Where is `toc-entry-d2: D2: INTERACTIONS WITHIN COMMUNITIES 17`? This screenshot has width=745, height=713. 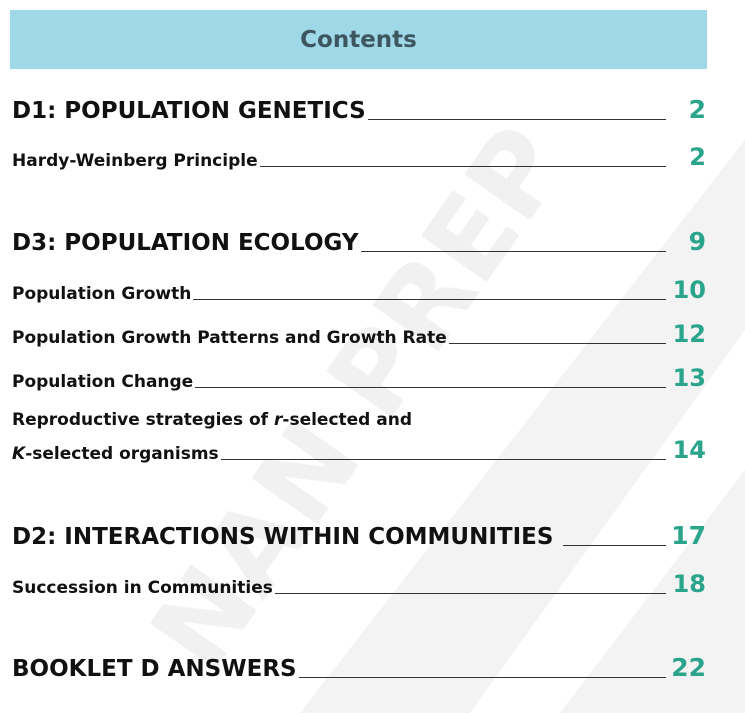
toc-entry-d2: D2: INTERACTIONS WITHIN COMMUNITIES 17 is located at coordinates (359, 535).